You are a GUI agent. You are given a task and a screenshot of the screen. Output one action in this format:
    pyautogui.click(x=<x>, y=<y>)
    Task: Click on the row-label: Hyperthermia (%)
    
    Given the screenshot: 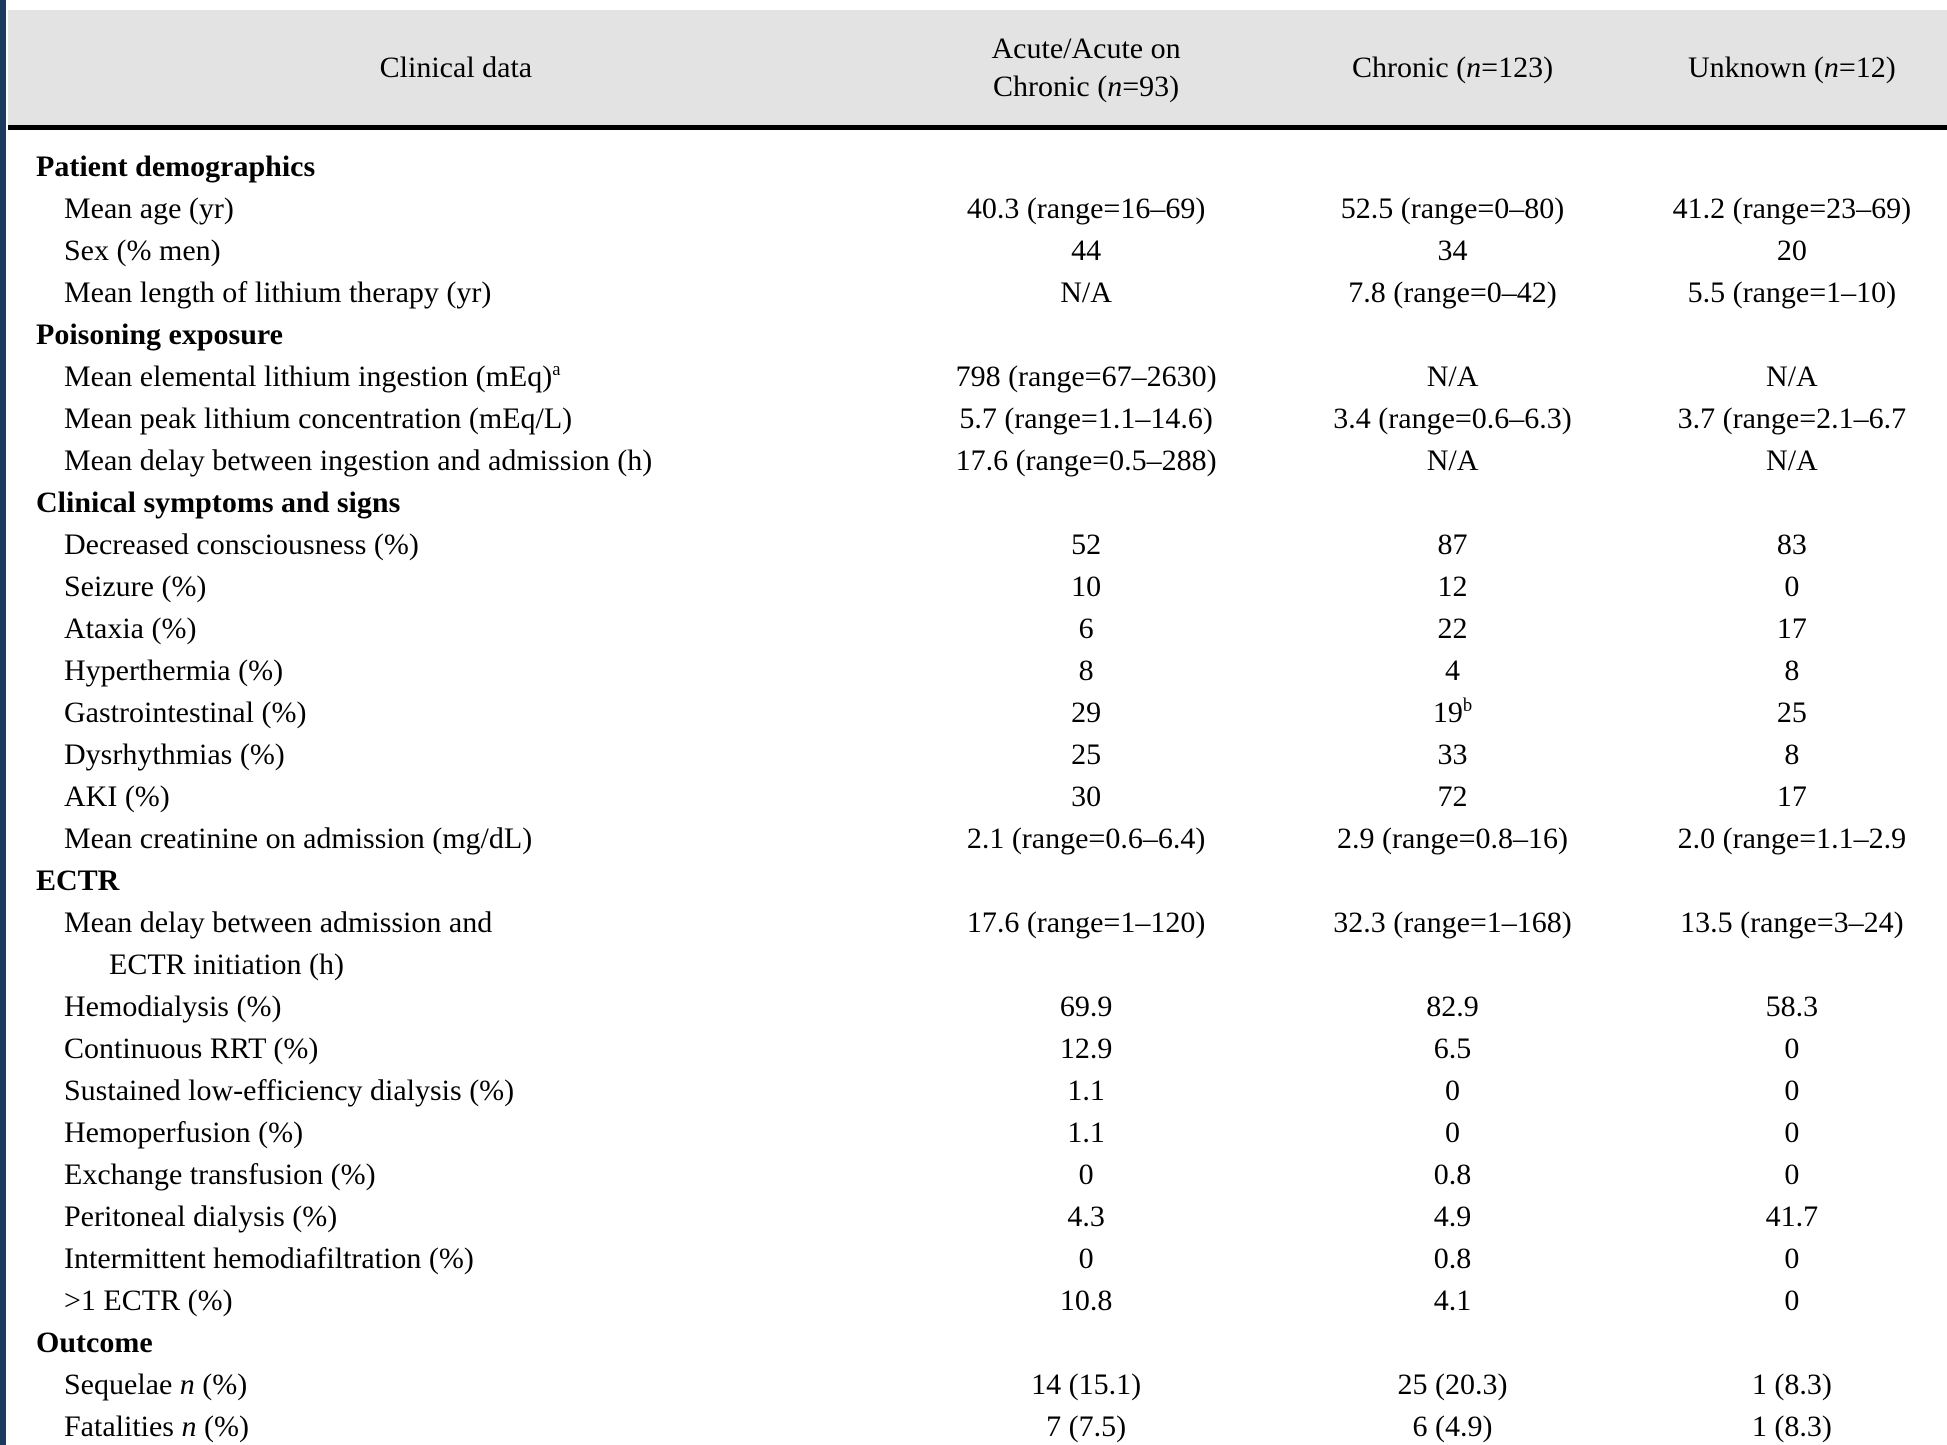 What is the action you would take?
    pyautogui.click(x=174, y=670)
    